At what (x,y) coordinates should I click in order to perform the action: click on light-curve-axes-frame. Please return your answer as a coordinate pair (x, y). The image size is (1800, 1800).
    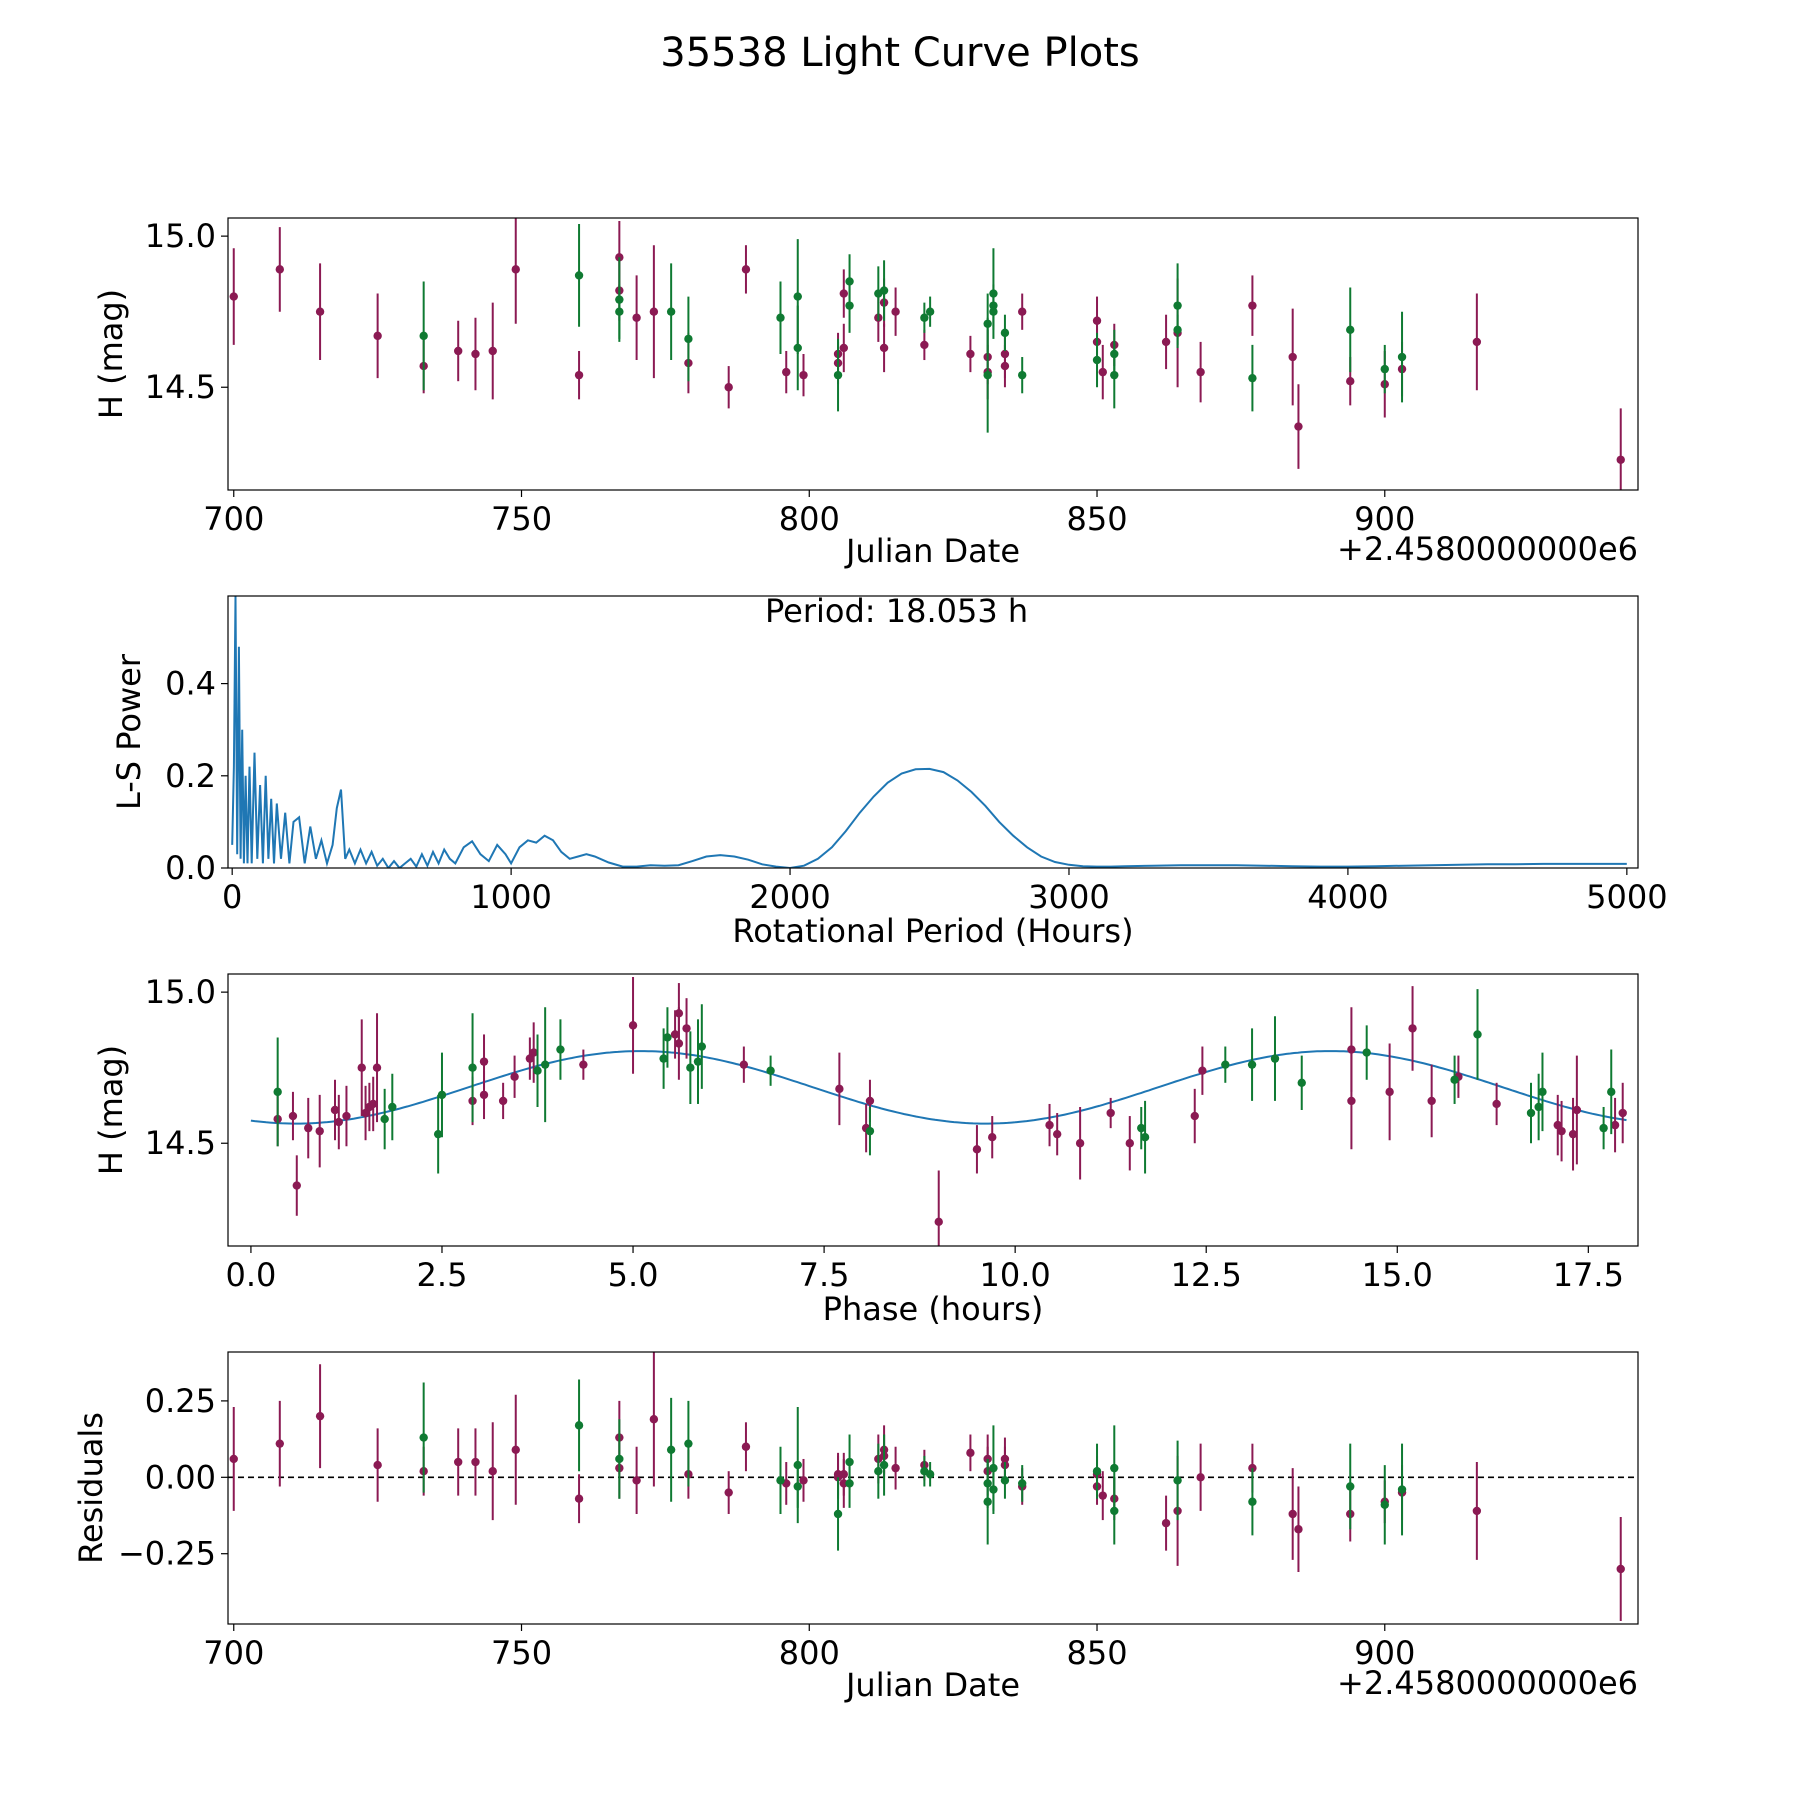
    Looking at the image, I should click on (933, 354).